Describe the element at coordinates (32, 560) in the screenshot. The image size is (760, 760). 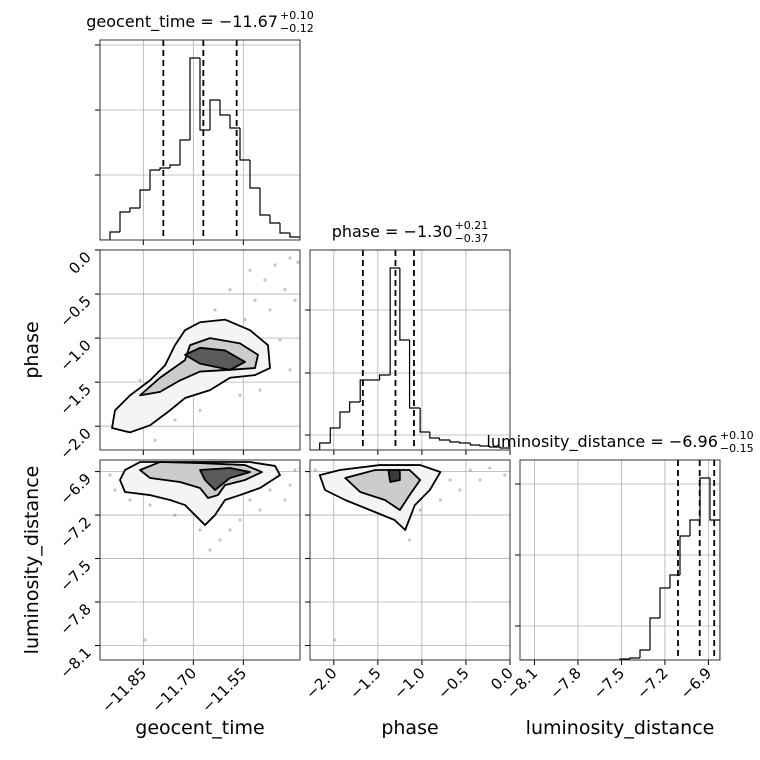
I see `y-axis-label: luminosity_distance` at that location.